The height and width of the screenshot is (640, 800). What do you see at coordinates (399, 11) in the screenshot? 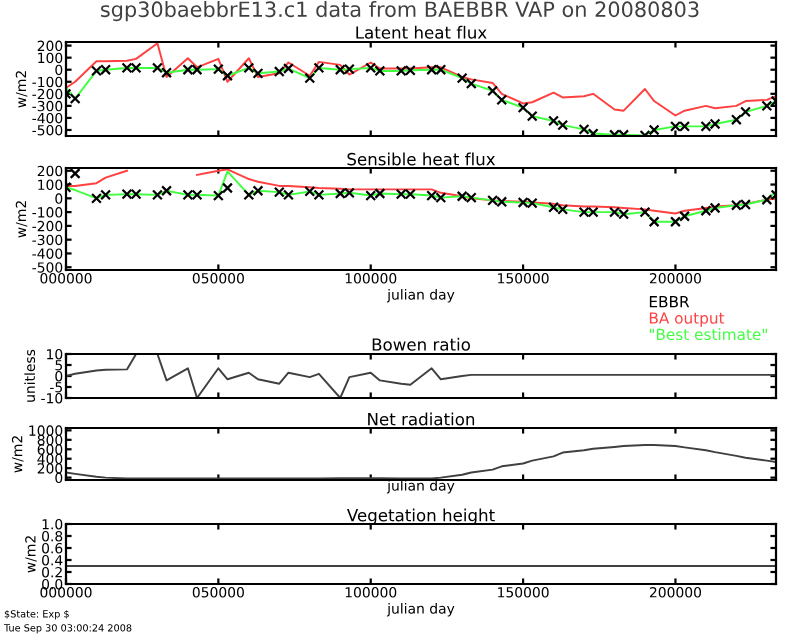
I see `chart-title: sgp30baebbrE13.c1 data from BAEBBR VAP on 20080803` at bounding box center [399, 11].